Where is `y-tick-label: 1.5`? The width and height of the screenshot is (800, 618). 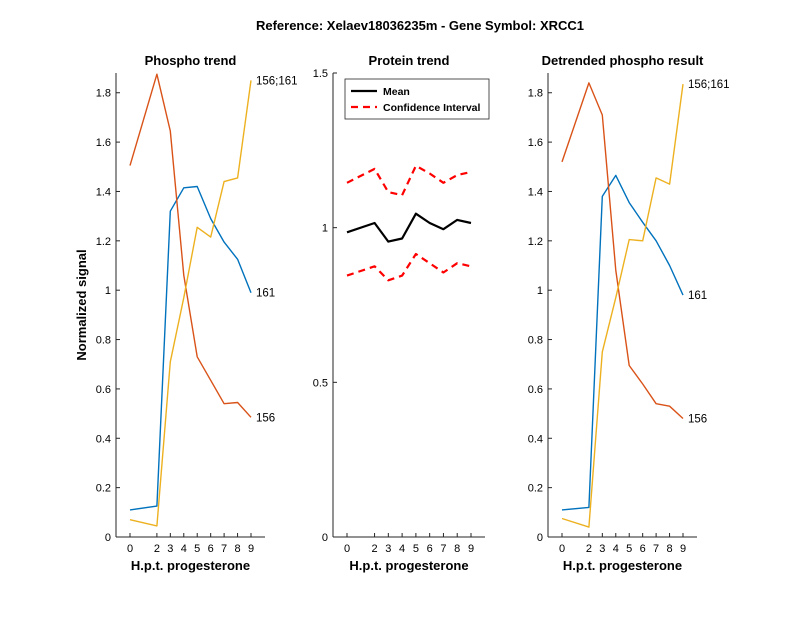 y-tick-label: 1.5 is located at coordinates (320, 74).